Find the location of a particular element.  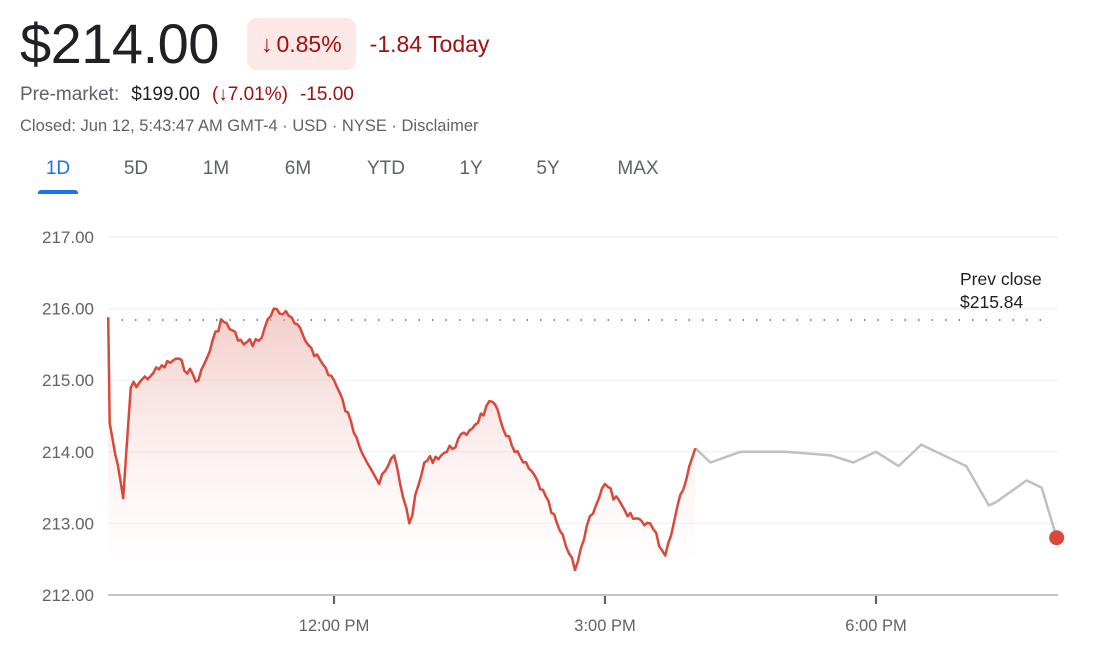

tab-ytd: YTD is located at coordinates (386, 168).